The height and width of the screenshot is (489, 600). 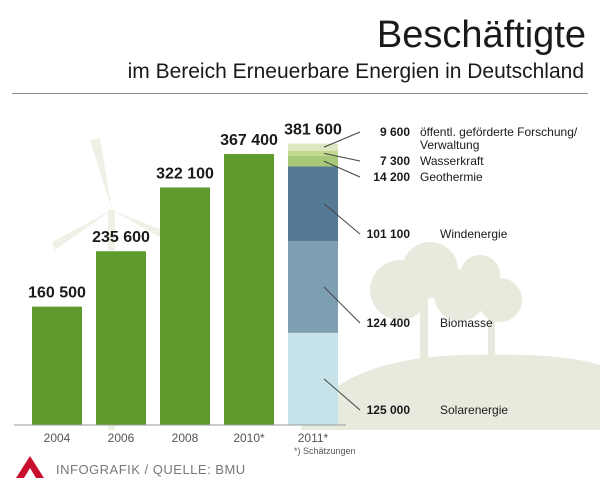 What do you see at coordinates (300, 93) in the screenshot?
I see `title-divider` at bounding box center [300, 93].